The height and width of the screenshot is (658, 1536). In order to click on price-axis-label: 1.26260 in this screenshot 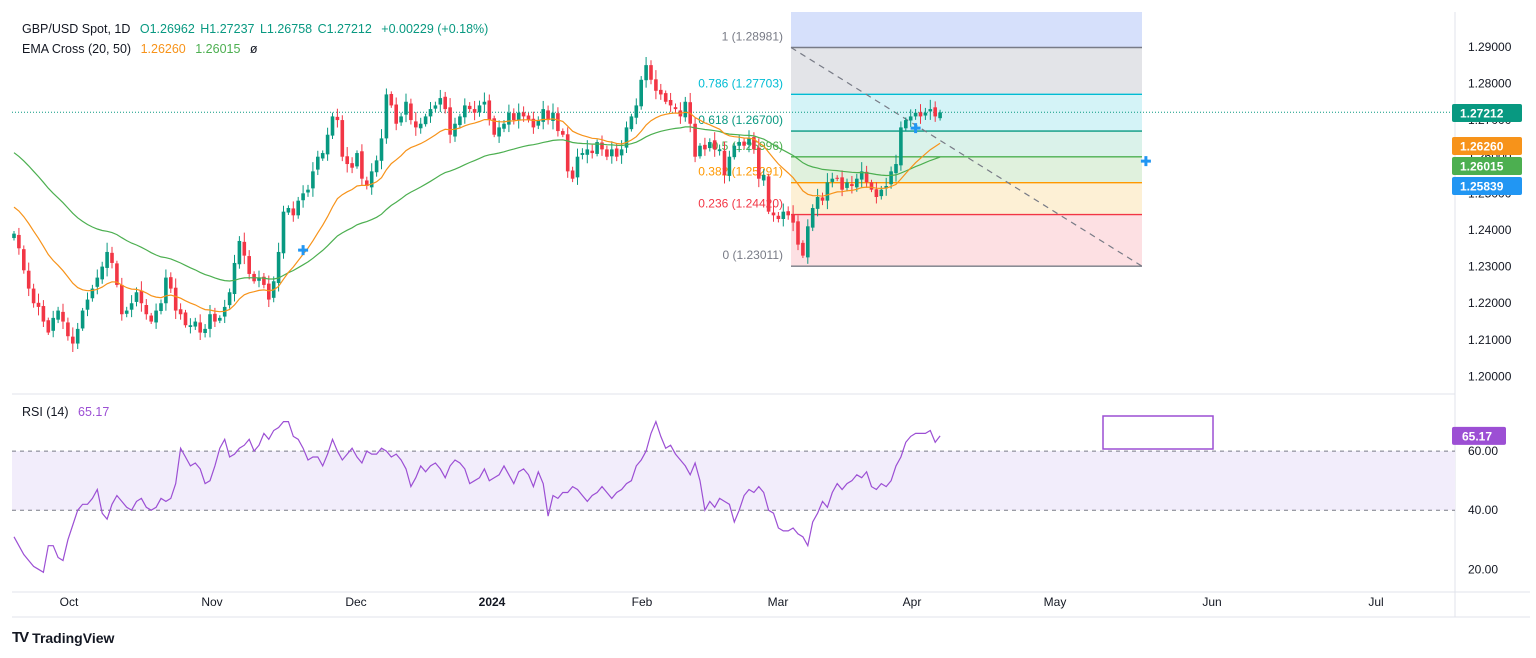, I will do `click(1482, 147)`.